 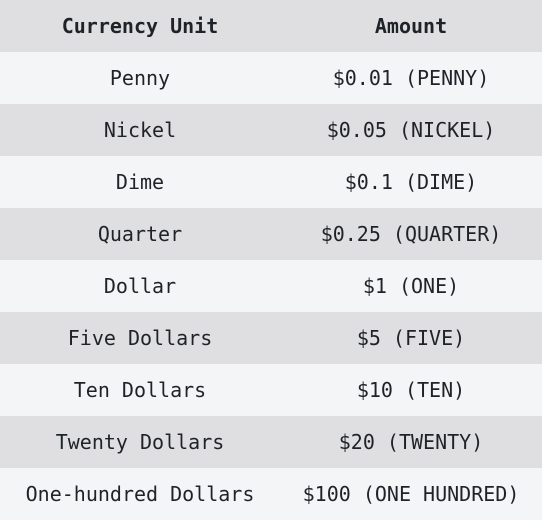 I want to click on column-header-currency-unit: Currency Unit, so click(x=140, y=26).